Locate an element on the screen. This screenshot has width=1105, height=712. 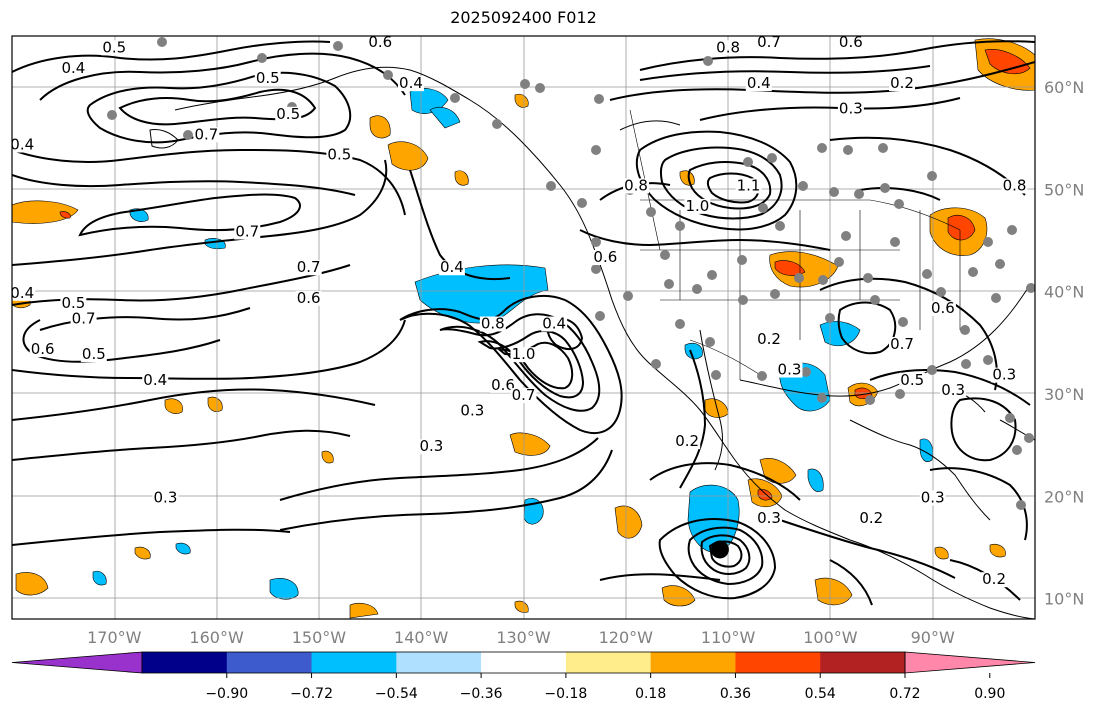
colorbar-tick-label: −0.90 is located at coordinates (226, 694).